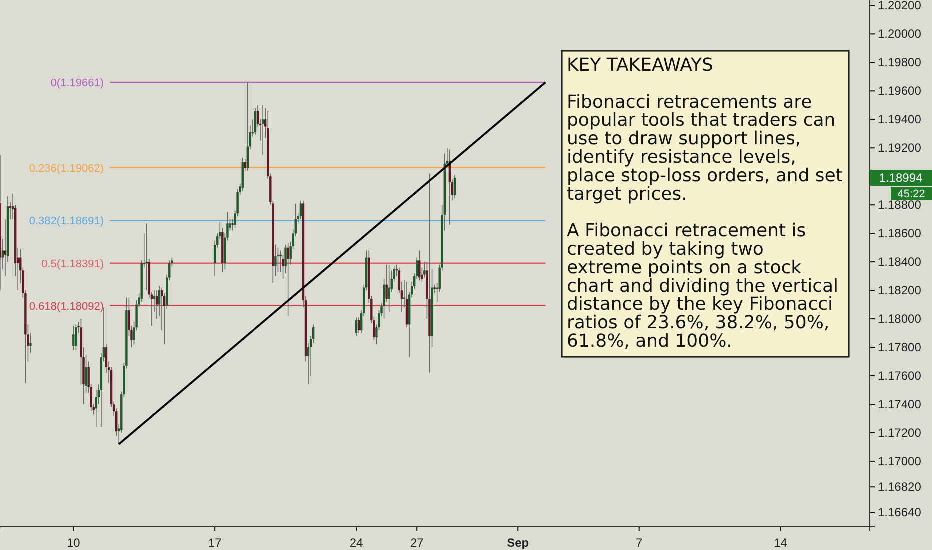  Describe the element at coordinates (900, 319) in the screenshot. I see `y-tick-label: 1.18000` at that location.